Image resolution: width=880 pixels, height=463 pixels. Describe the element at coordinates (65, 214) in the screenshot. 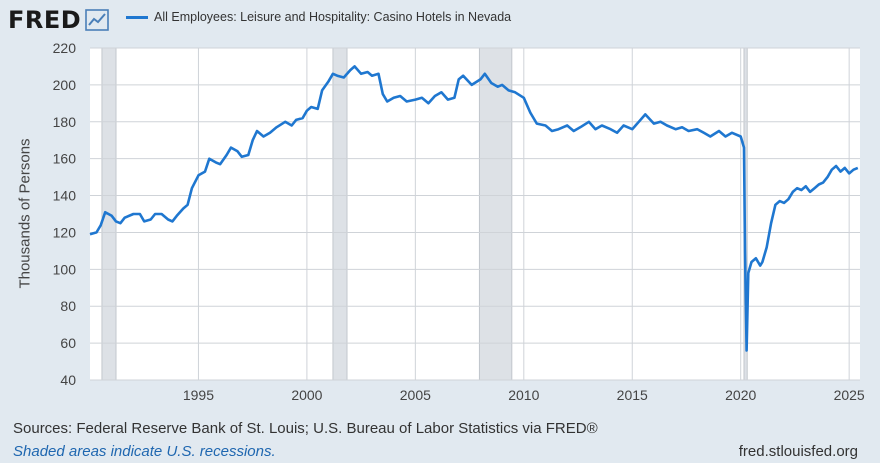

I see `y-tick-labels: 40 60 80 100 120 140 160 180 200 220` at that location.